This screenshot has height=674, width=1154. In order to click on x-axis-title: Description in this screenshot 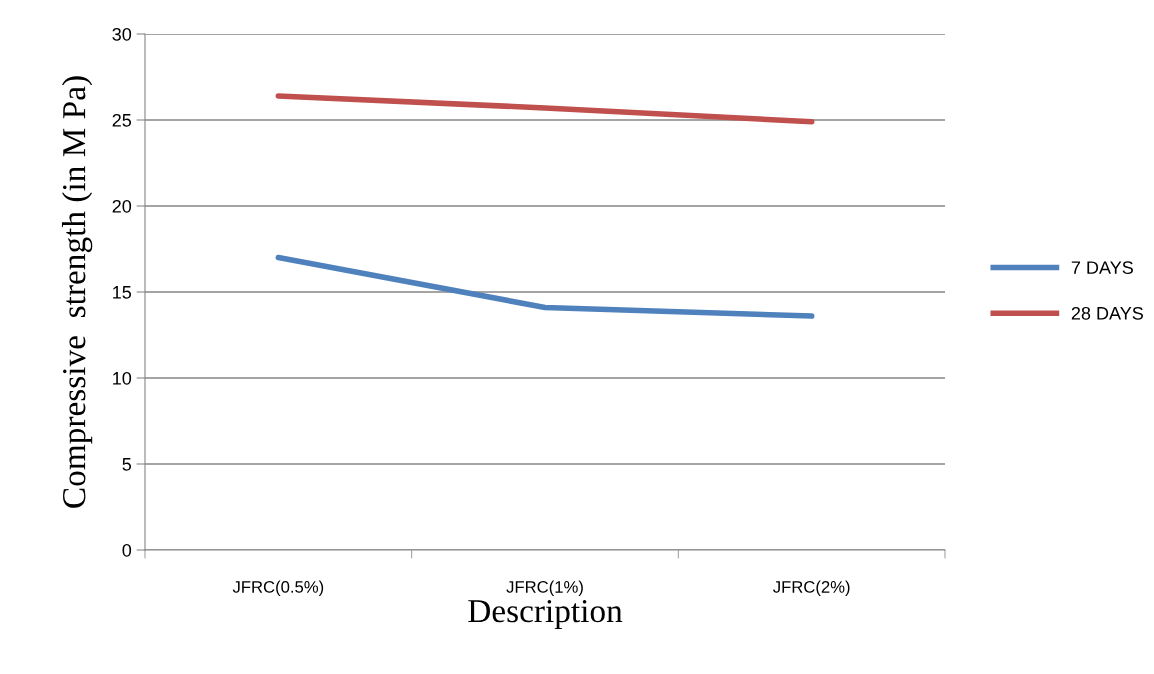, I will do `click(545, 614)`.